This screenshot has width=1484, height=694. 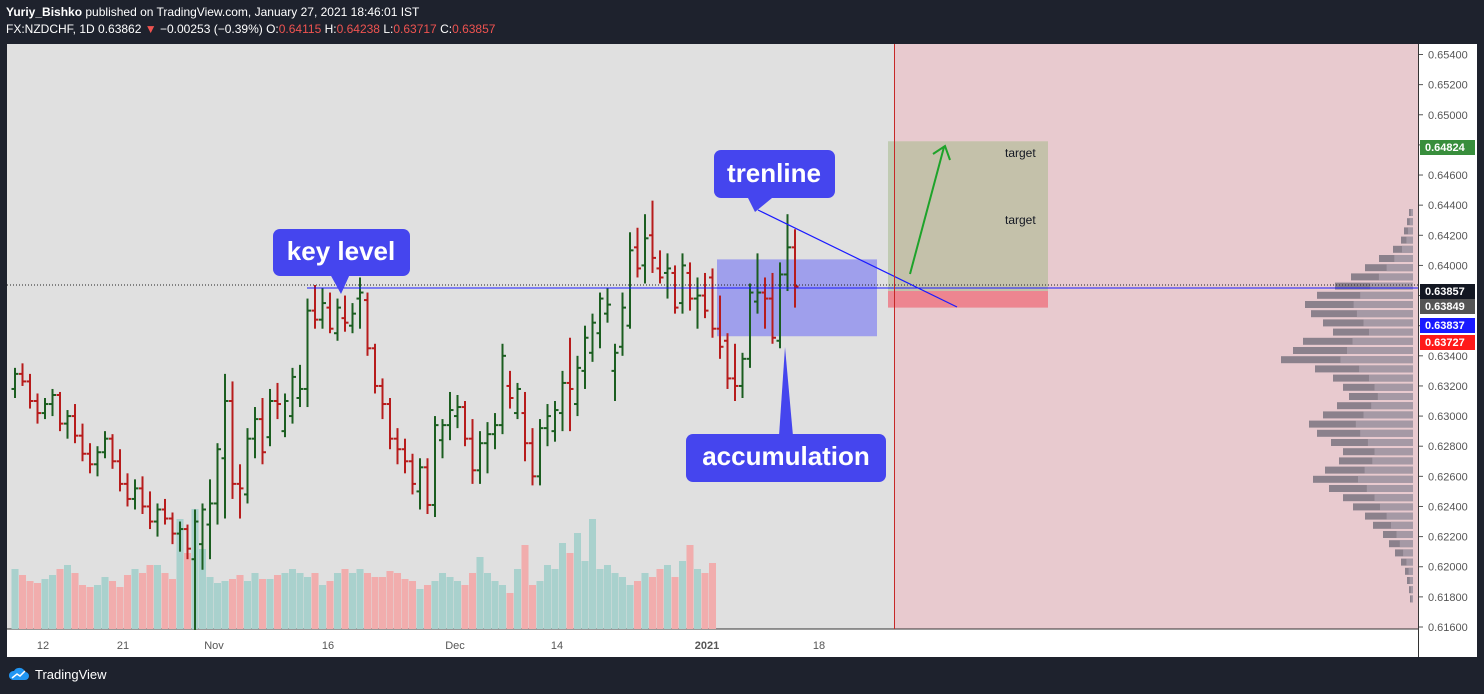 I want to click on accumulation-zone, so click(x=797, y=298).